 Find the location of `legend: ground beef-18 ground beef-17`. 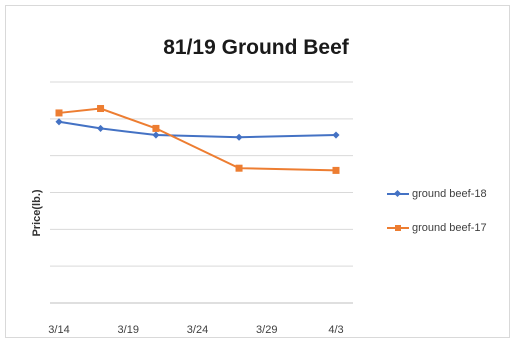

legend: ground beef-18 ground beef-17 is located at coordinates (449, 220).